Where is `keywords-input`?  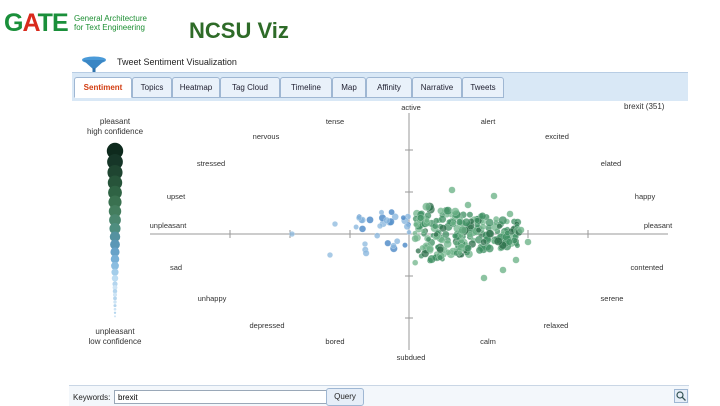 keywords-input is located at coordinates (220, 397).